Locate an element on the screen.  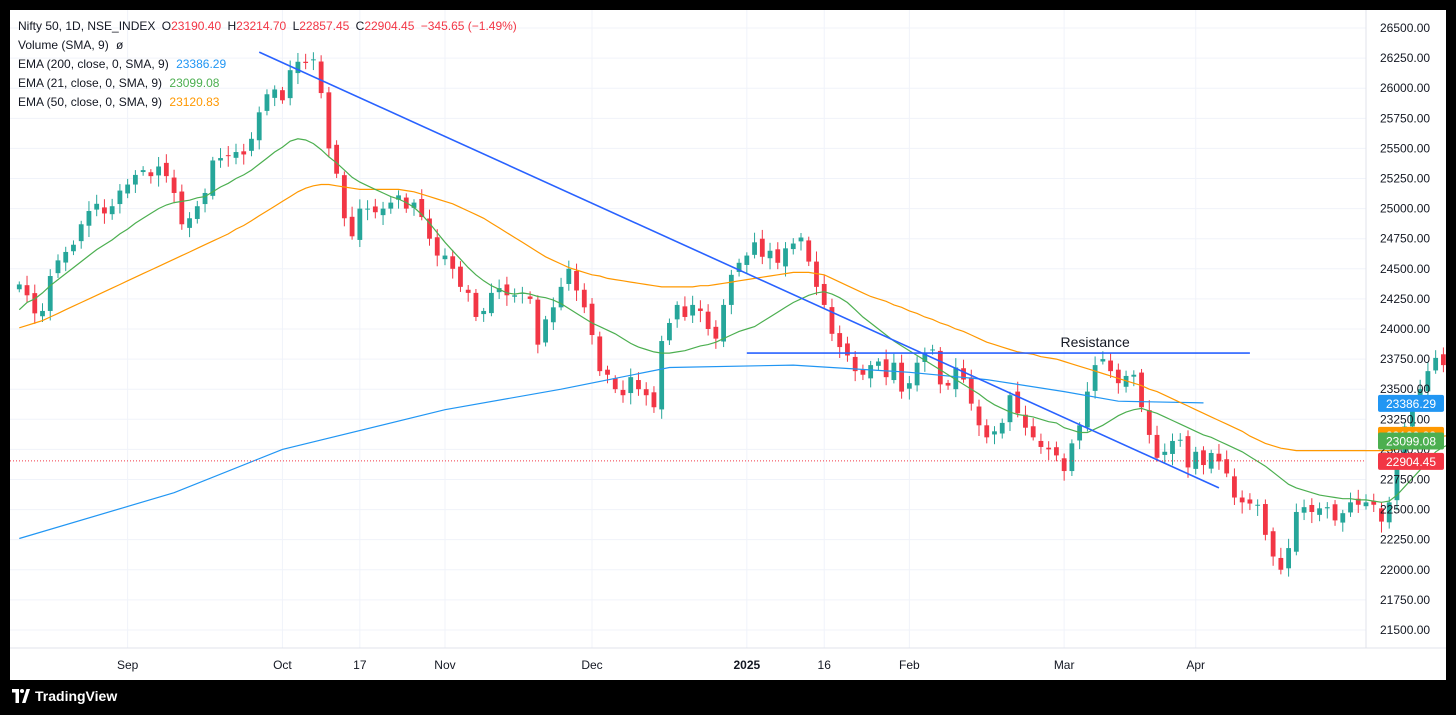
y-tick-label: 25500.00 is located at coordinates (1405, 148).